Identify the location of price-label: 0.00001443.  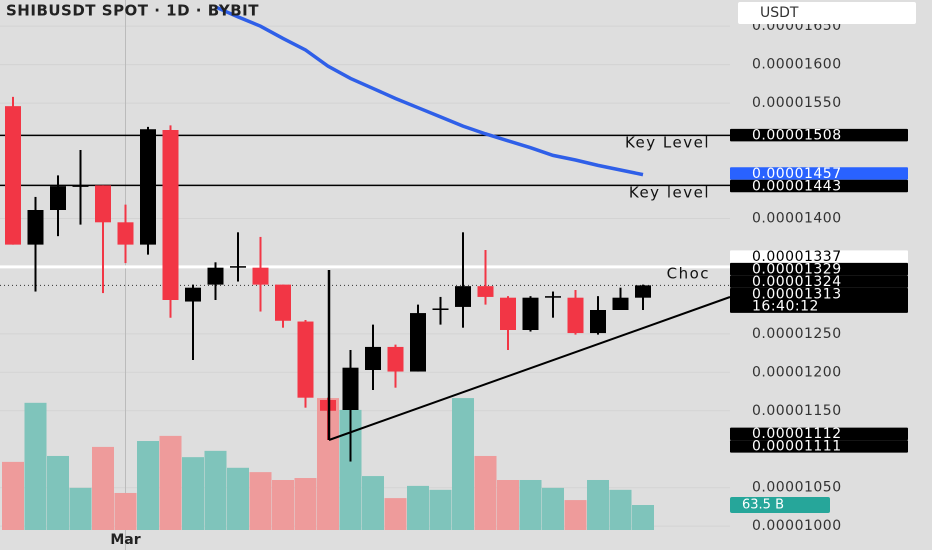
(797, 186).